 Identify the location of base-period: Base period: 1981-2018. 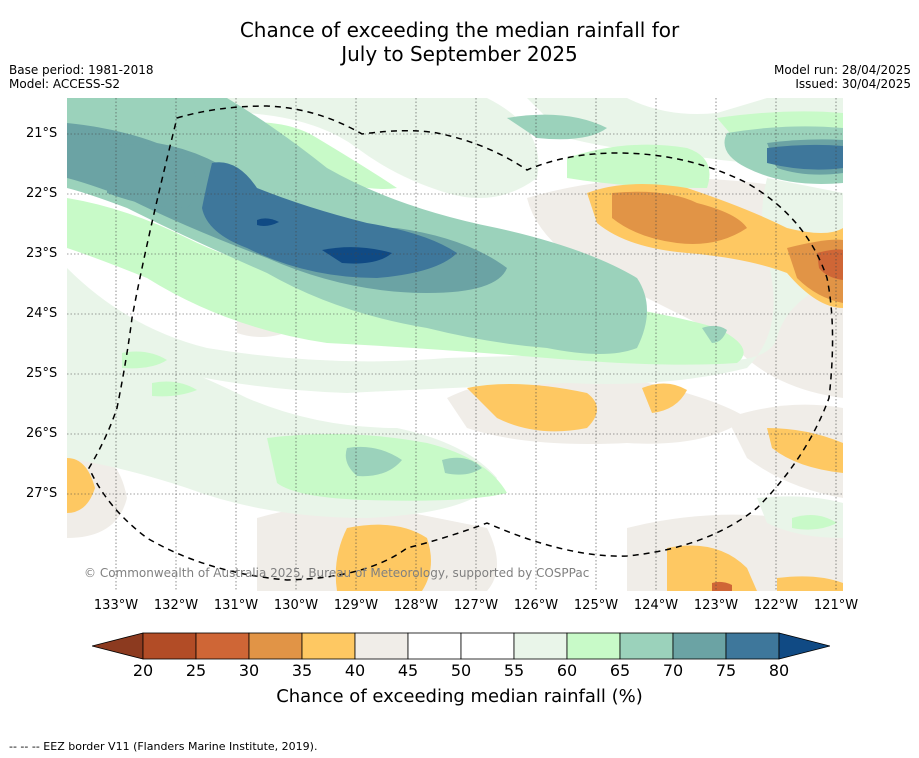
(81, 70).